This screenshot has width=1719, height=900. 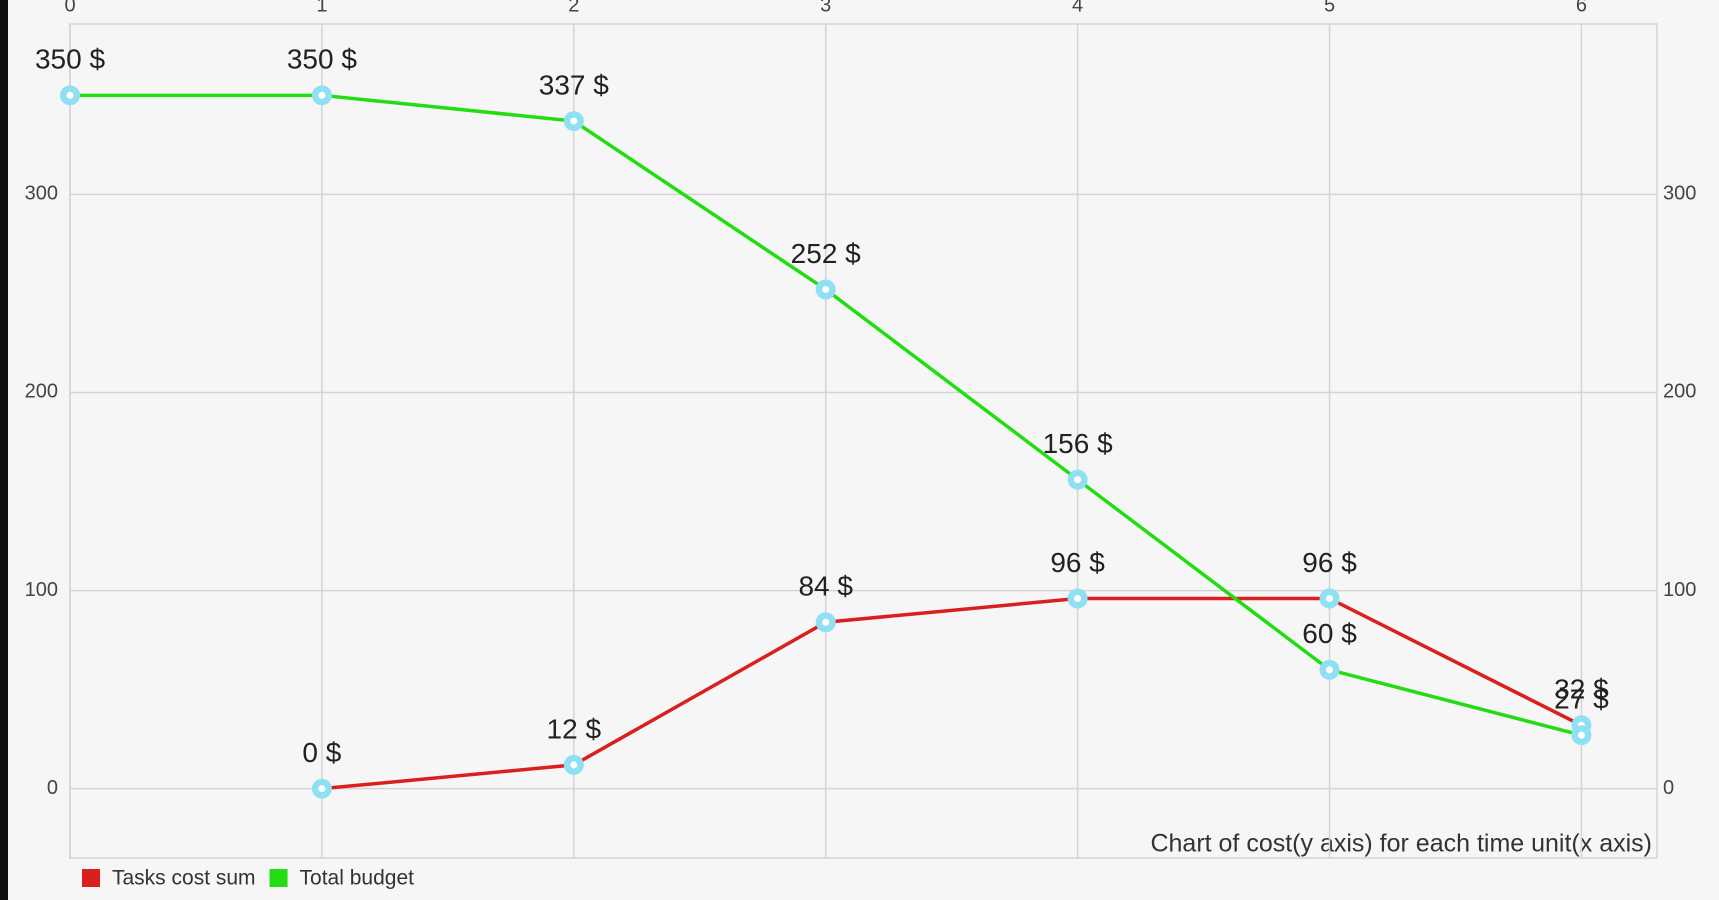 What do you see at coordinates (357, 878) in the screenshot?
I see `legend-label: Total budget` at bounding box center [357, 878].